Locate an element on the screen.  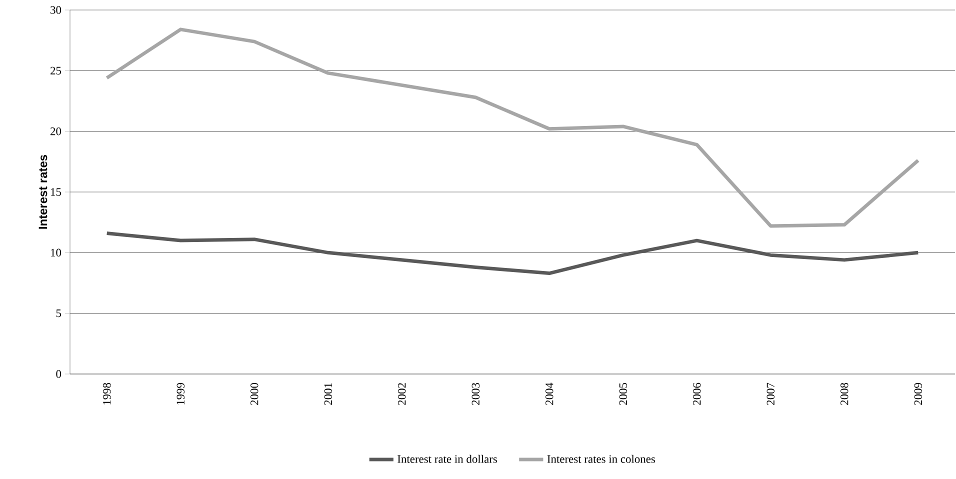
x-tick-label: 2009 is located at coordinates (918, 394).